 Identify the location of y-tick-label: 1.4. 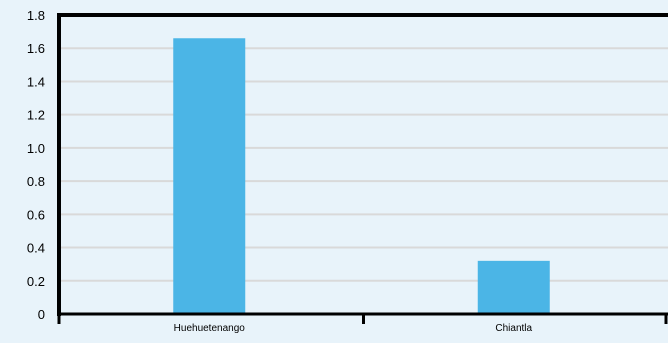
(36, 81).